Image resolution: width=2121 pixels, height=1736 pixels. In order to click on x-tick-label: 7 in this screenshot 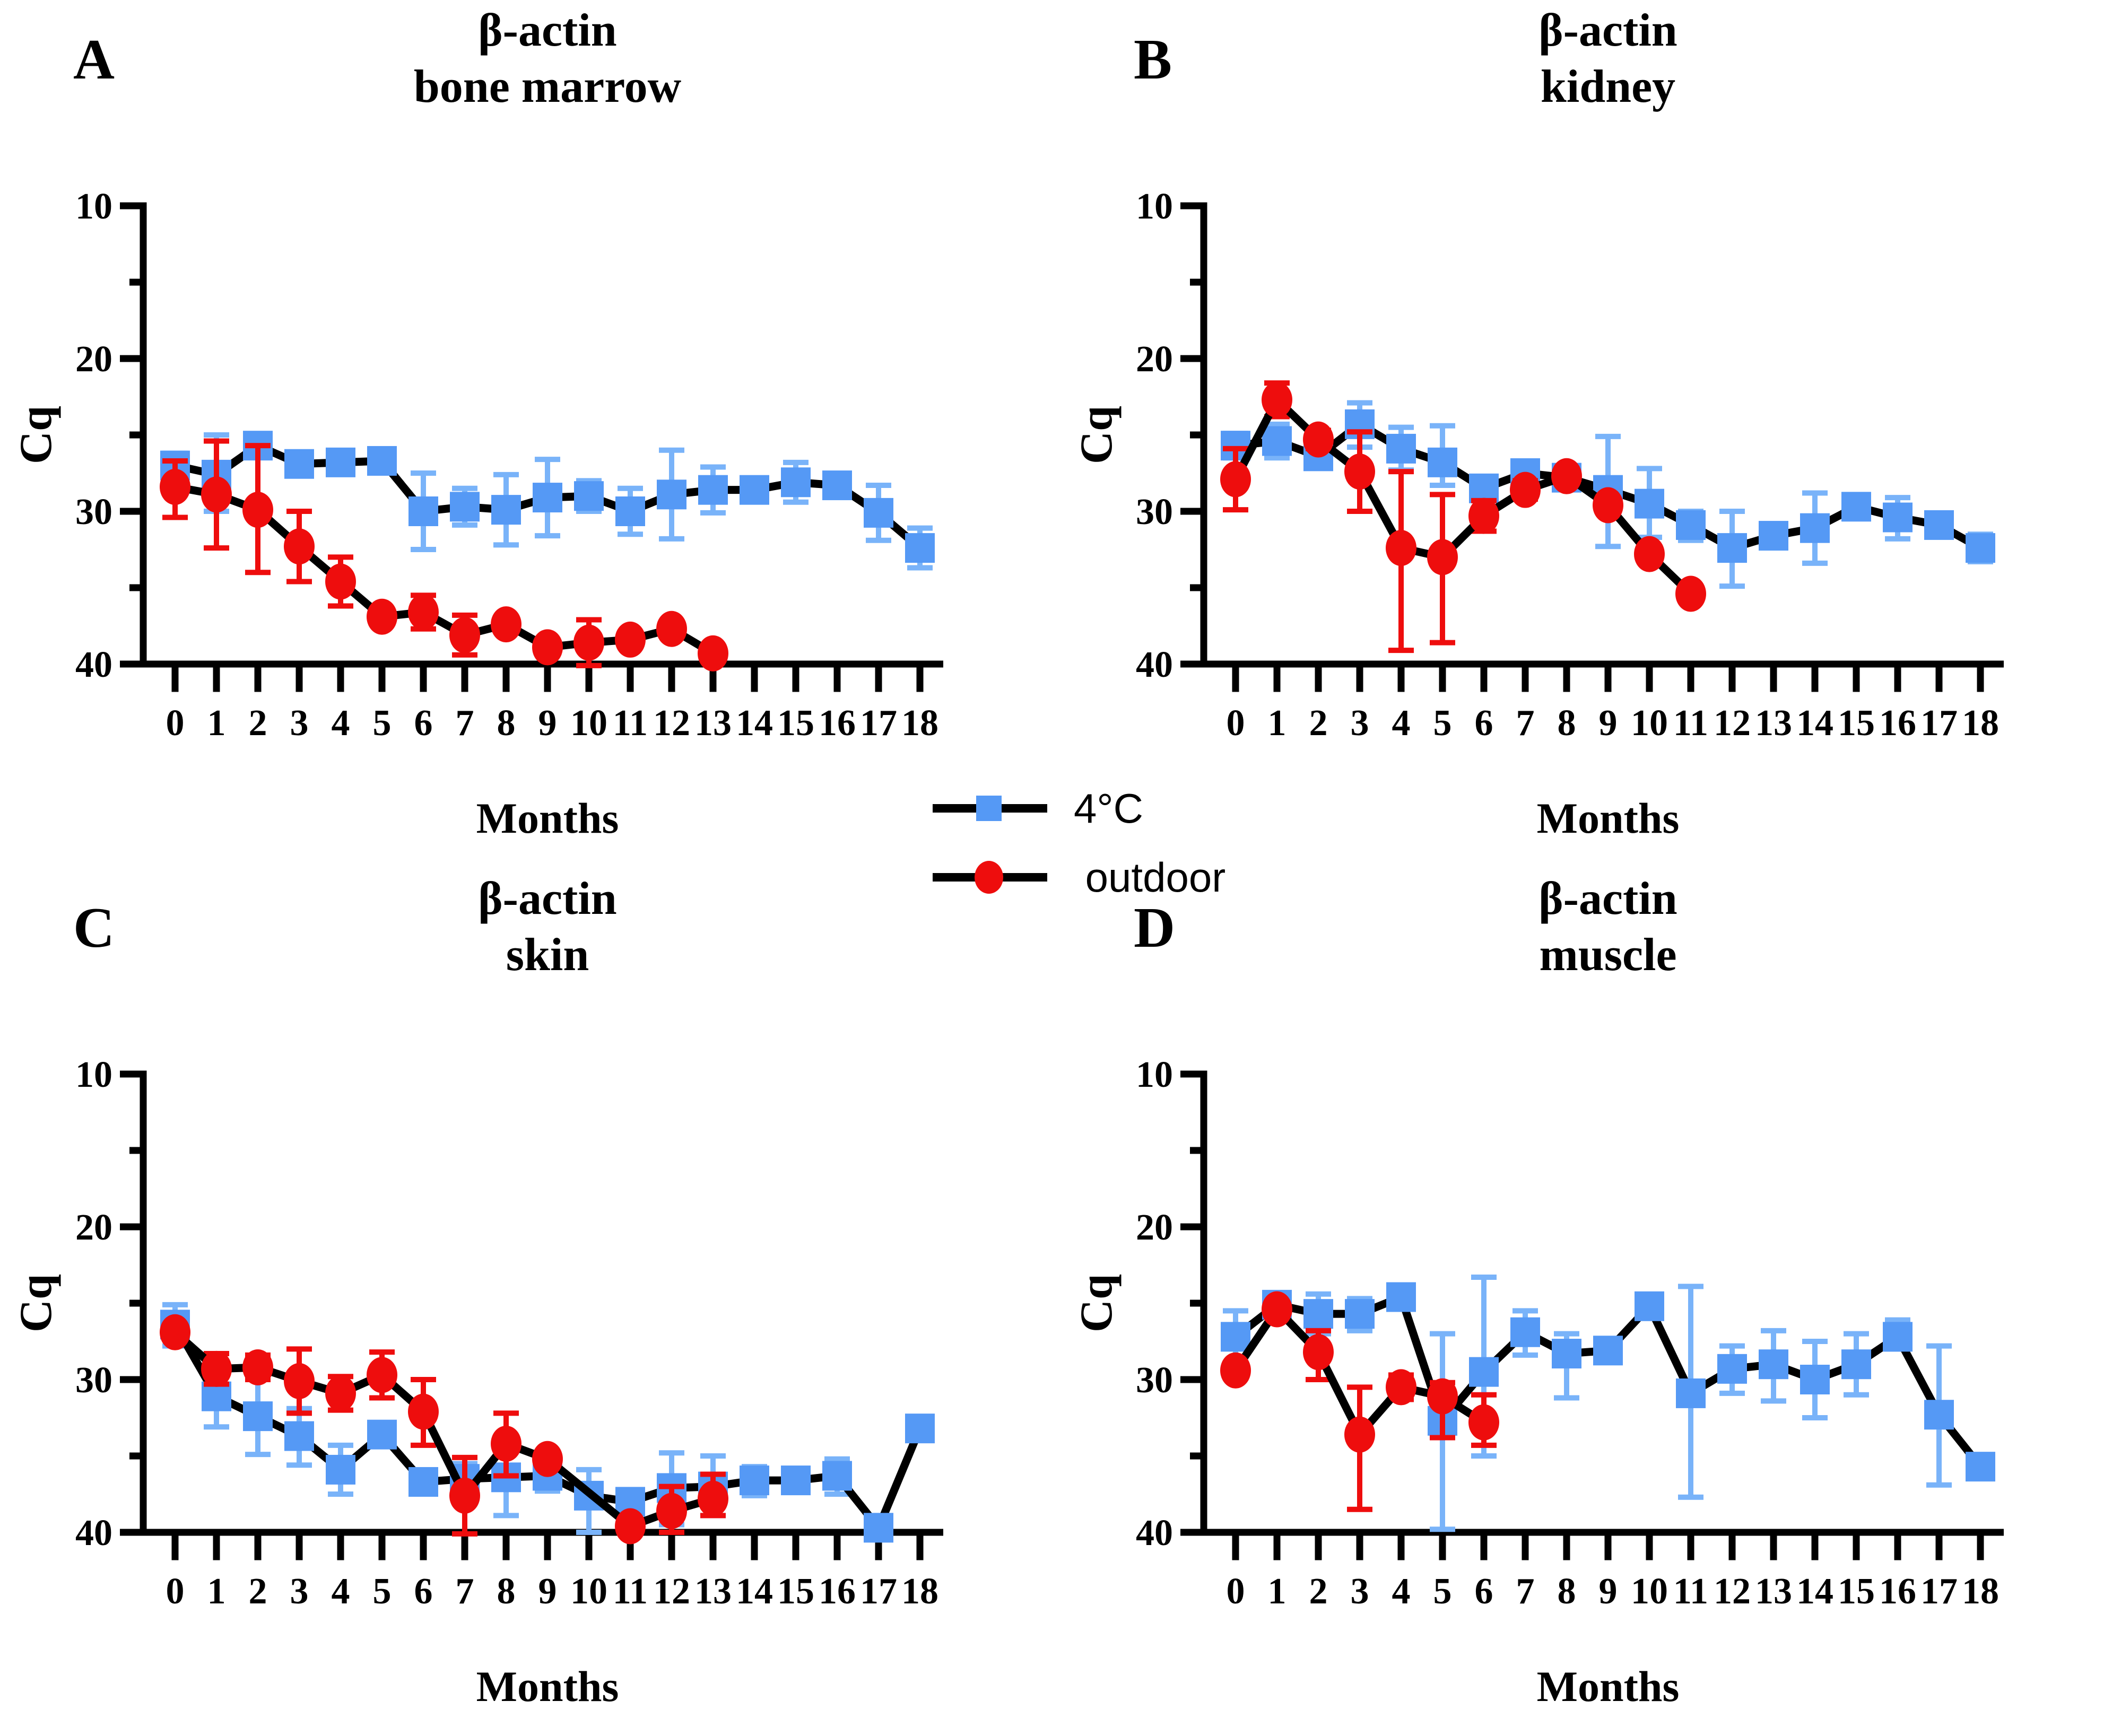, I will do `click(465, 723)`.